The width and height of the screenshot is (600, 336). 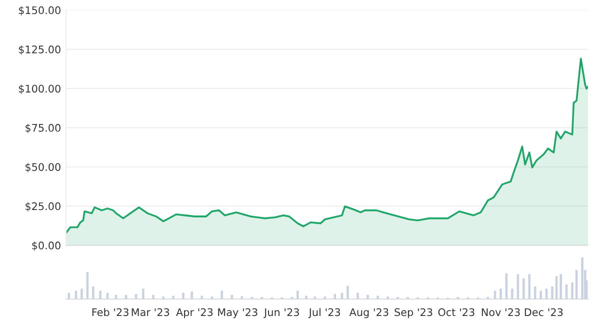 I want to click on x-tick-label: Nov '23, so click(x=501, y=312).